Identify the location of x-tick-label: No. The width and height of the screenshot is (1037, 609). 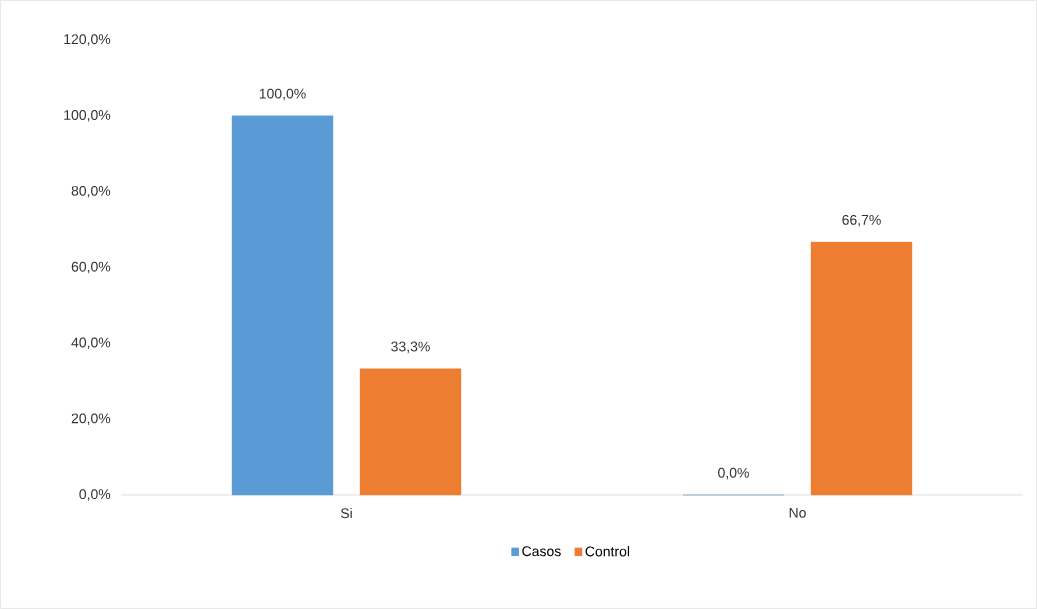
(797, 512).